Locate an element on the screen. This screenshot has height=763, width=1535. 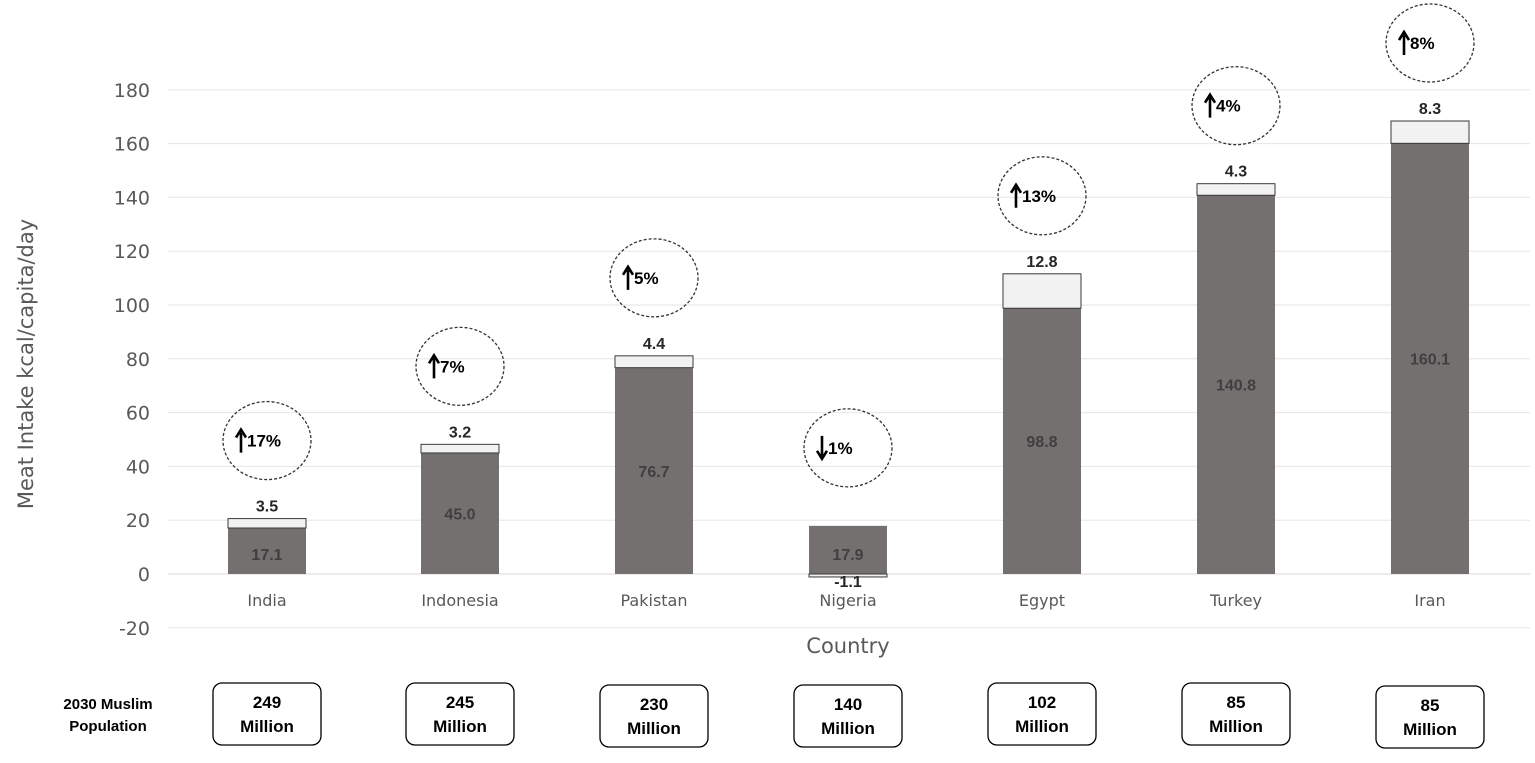
percent-change-label: 17% is located at coordinates (264, 441).